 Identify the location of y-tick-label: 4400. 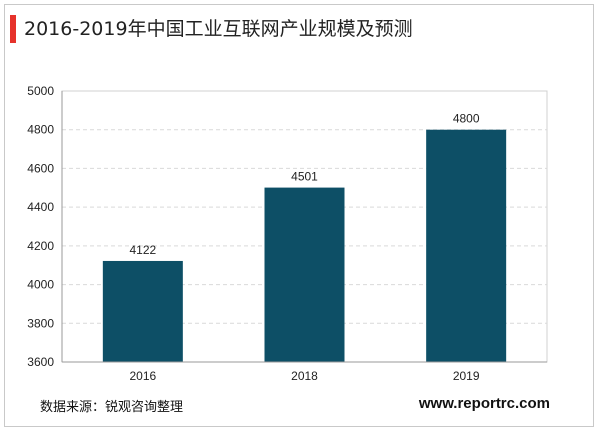
(40, 207).